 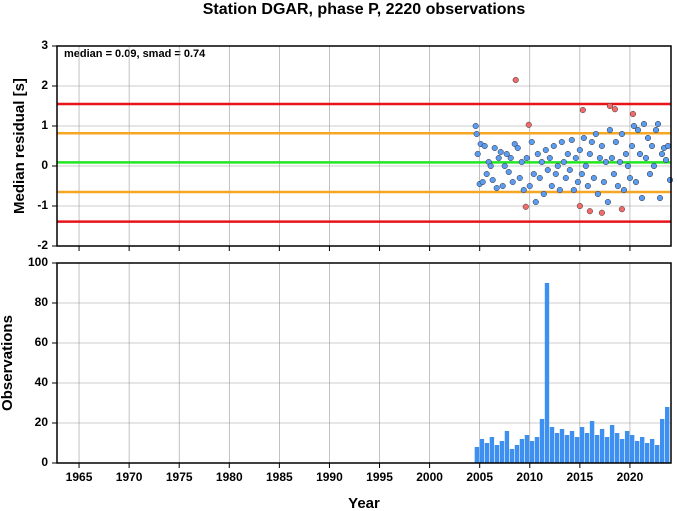 I want to click on x-tick-label: 2005, so click(x=479, y=477).